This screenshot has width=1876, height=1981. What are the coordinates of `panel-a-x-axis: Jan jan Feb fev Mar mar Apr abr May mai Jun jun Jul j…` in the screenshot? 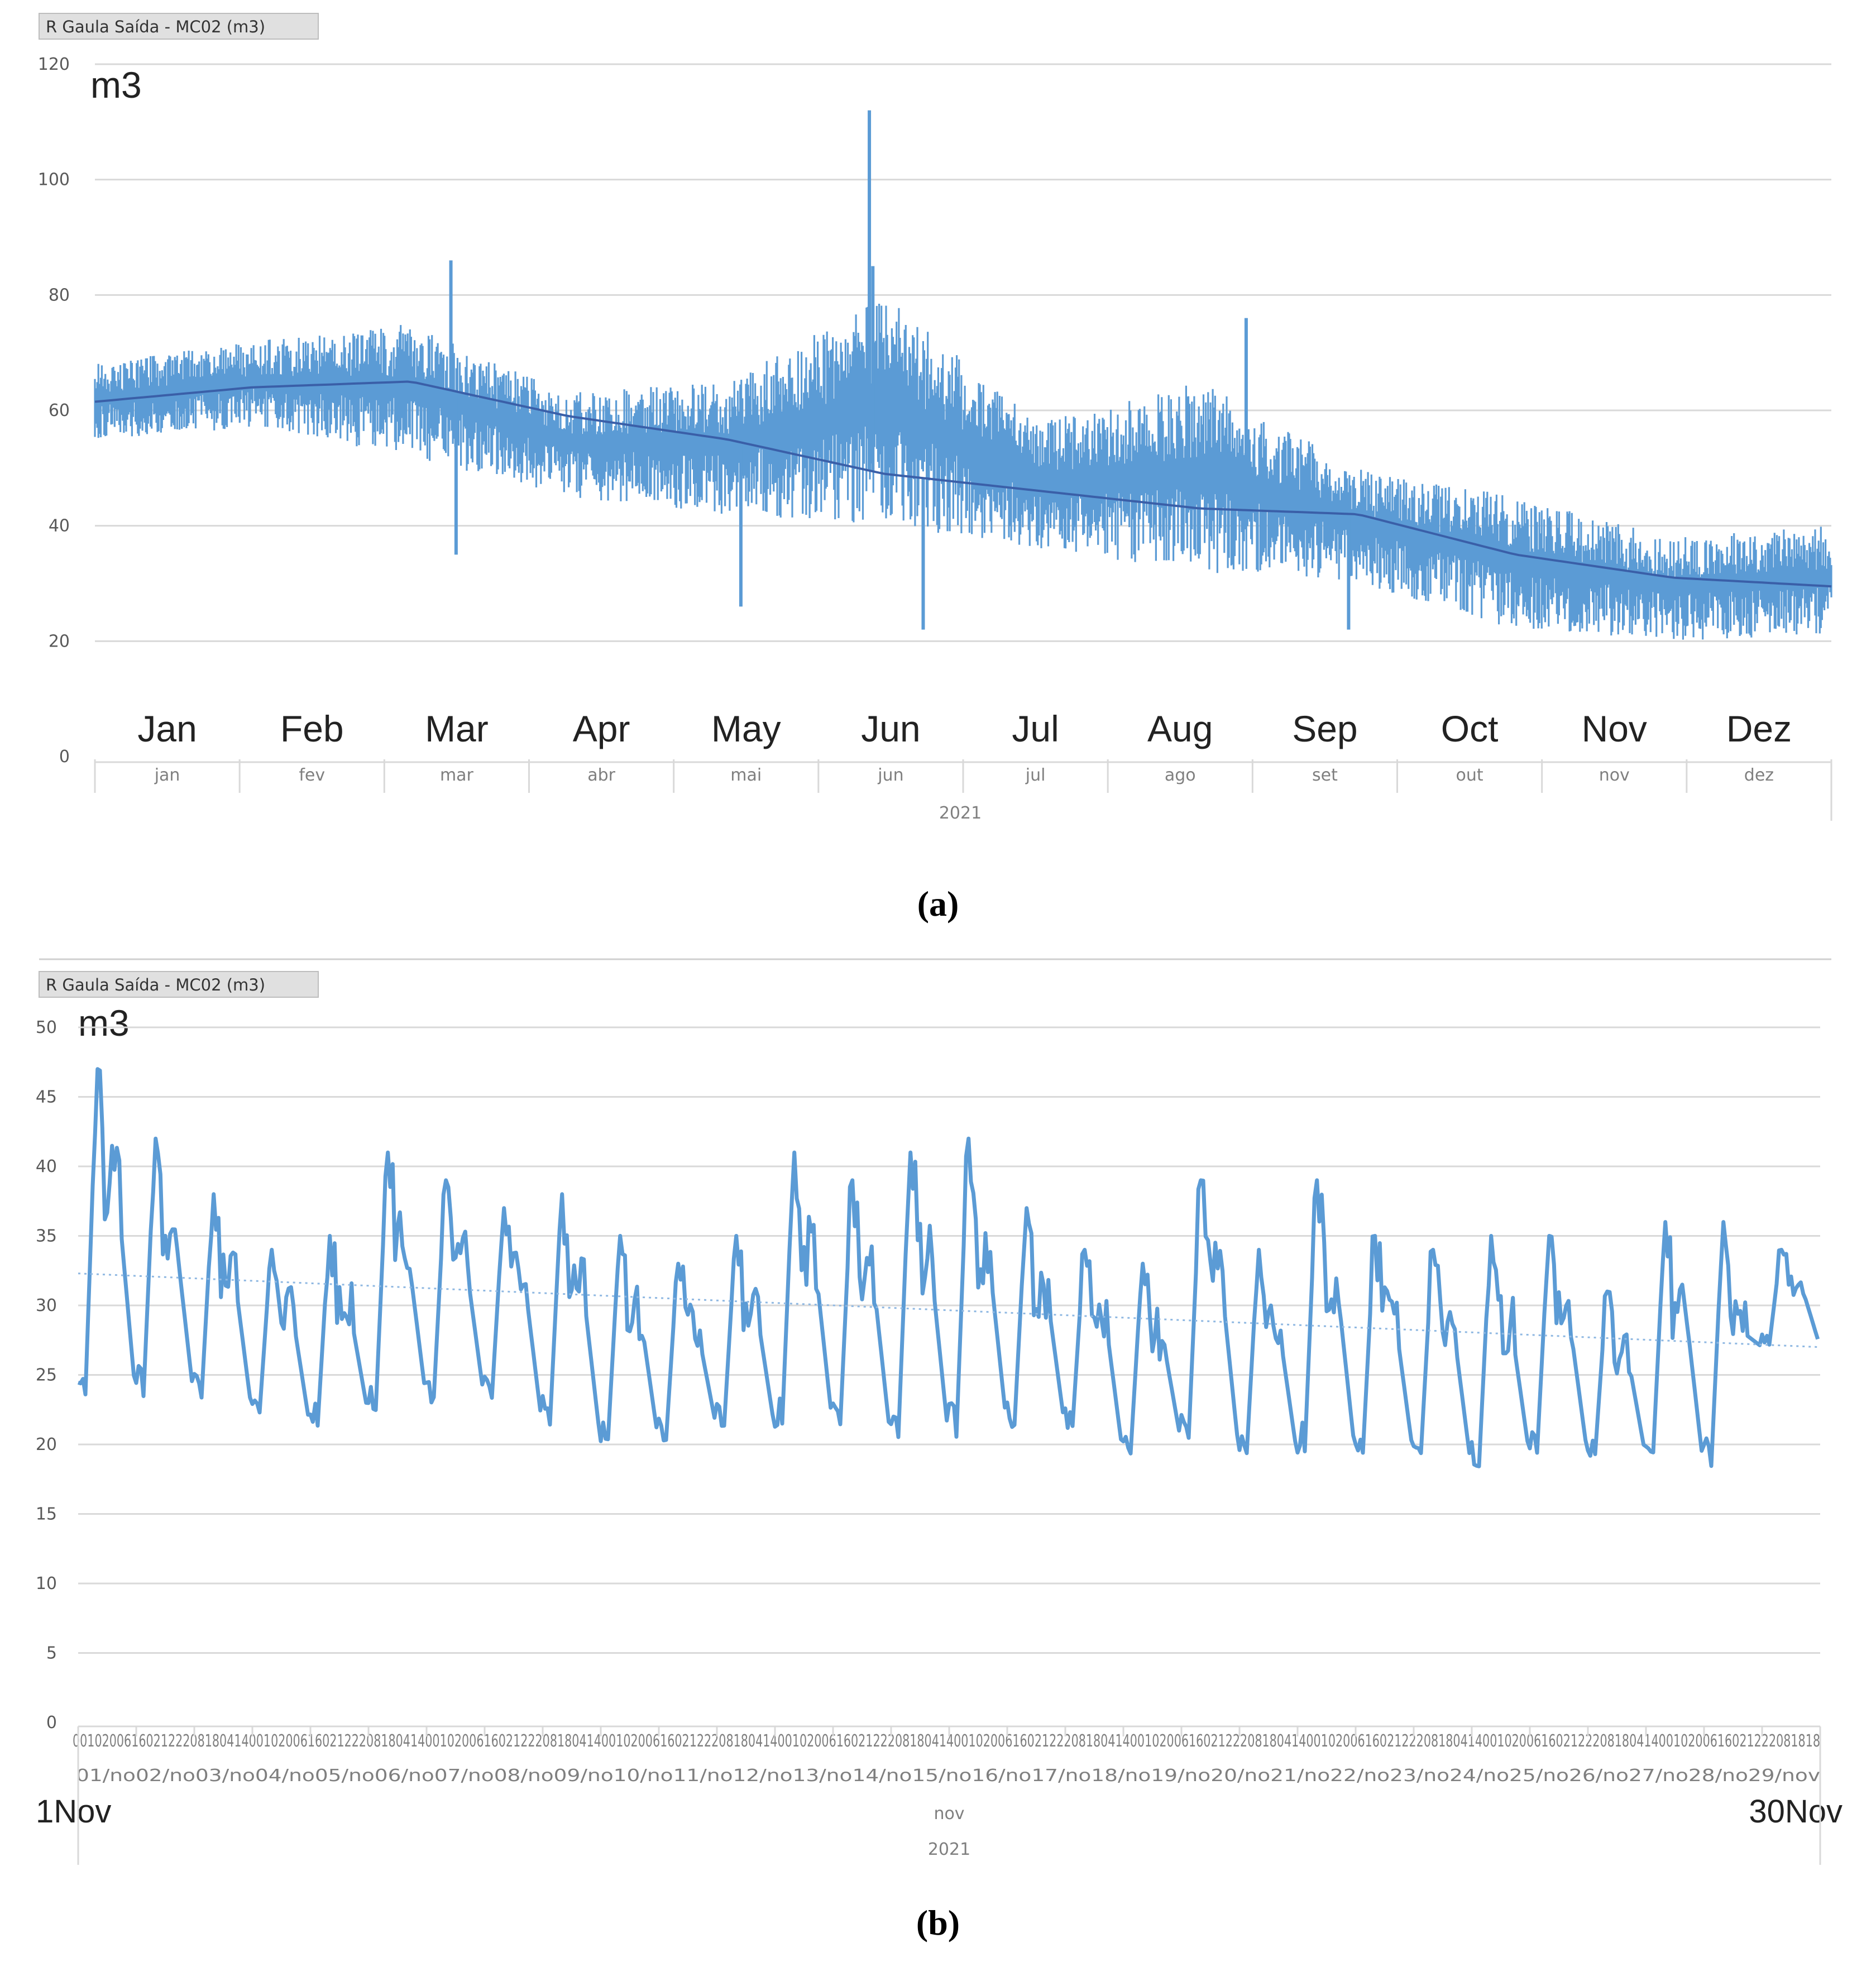 It's located at (963, 764).